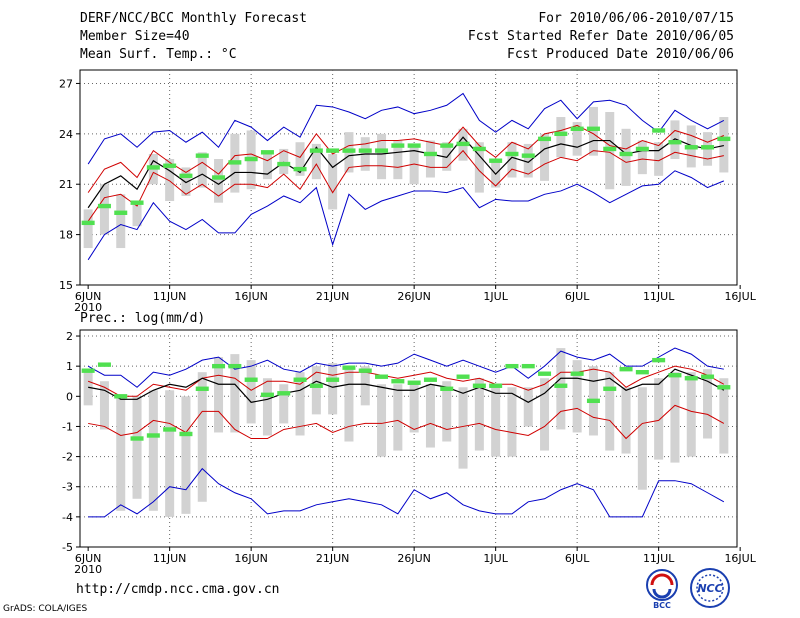 The width and height of the screenshot is (800, 618). Describe the element at coordinates (88, 307) in the screenshot. I see `t-x-year-label: 2010` at that location.